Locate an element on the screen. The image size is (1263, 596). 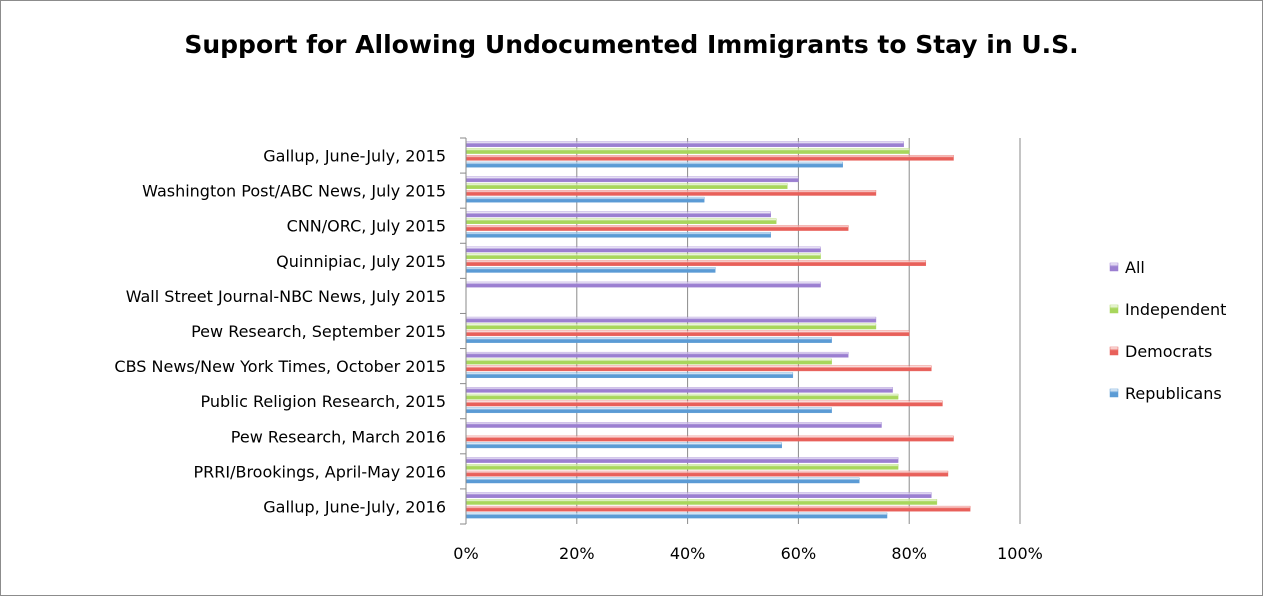
x-tick-label: 100% is located at coordinates (1020, 553).